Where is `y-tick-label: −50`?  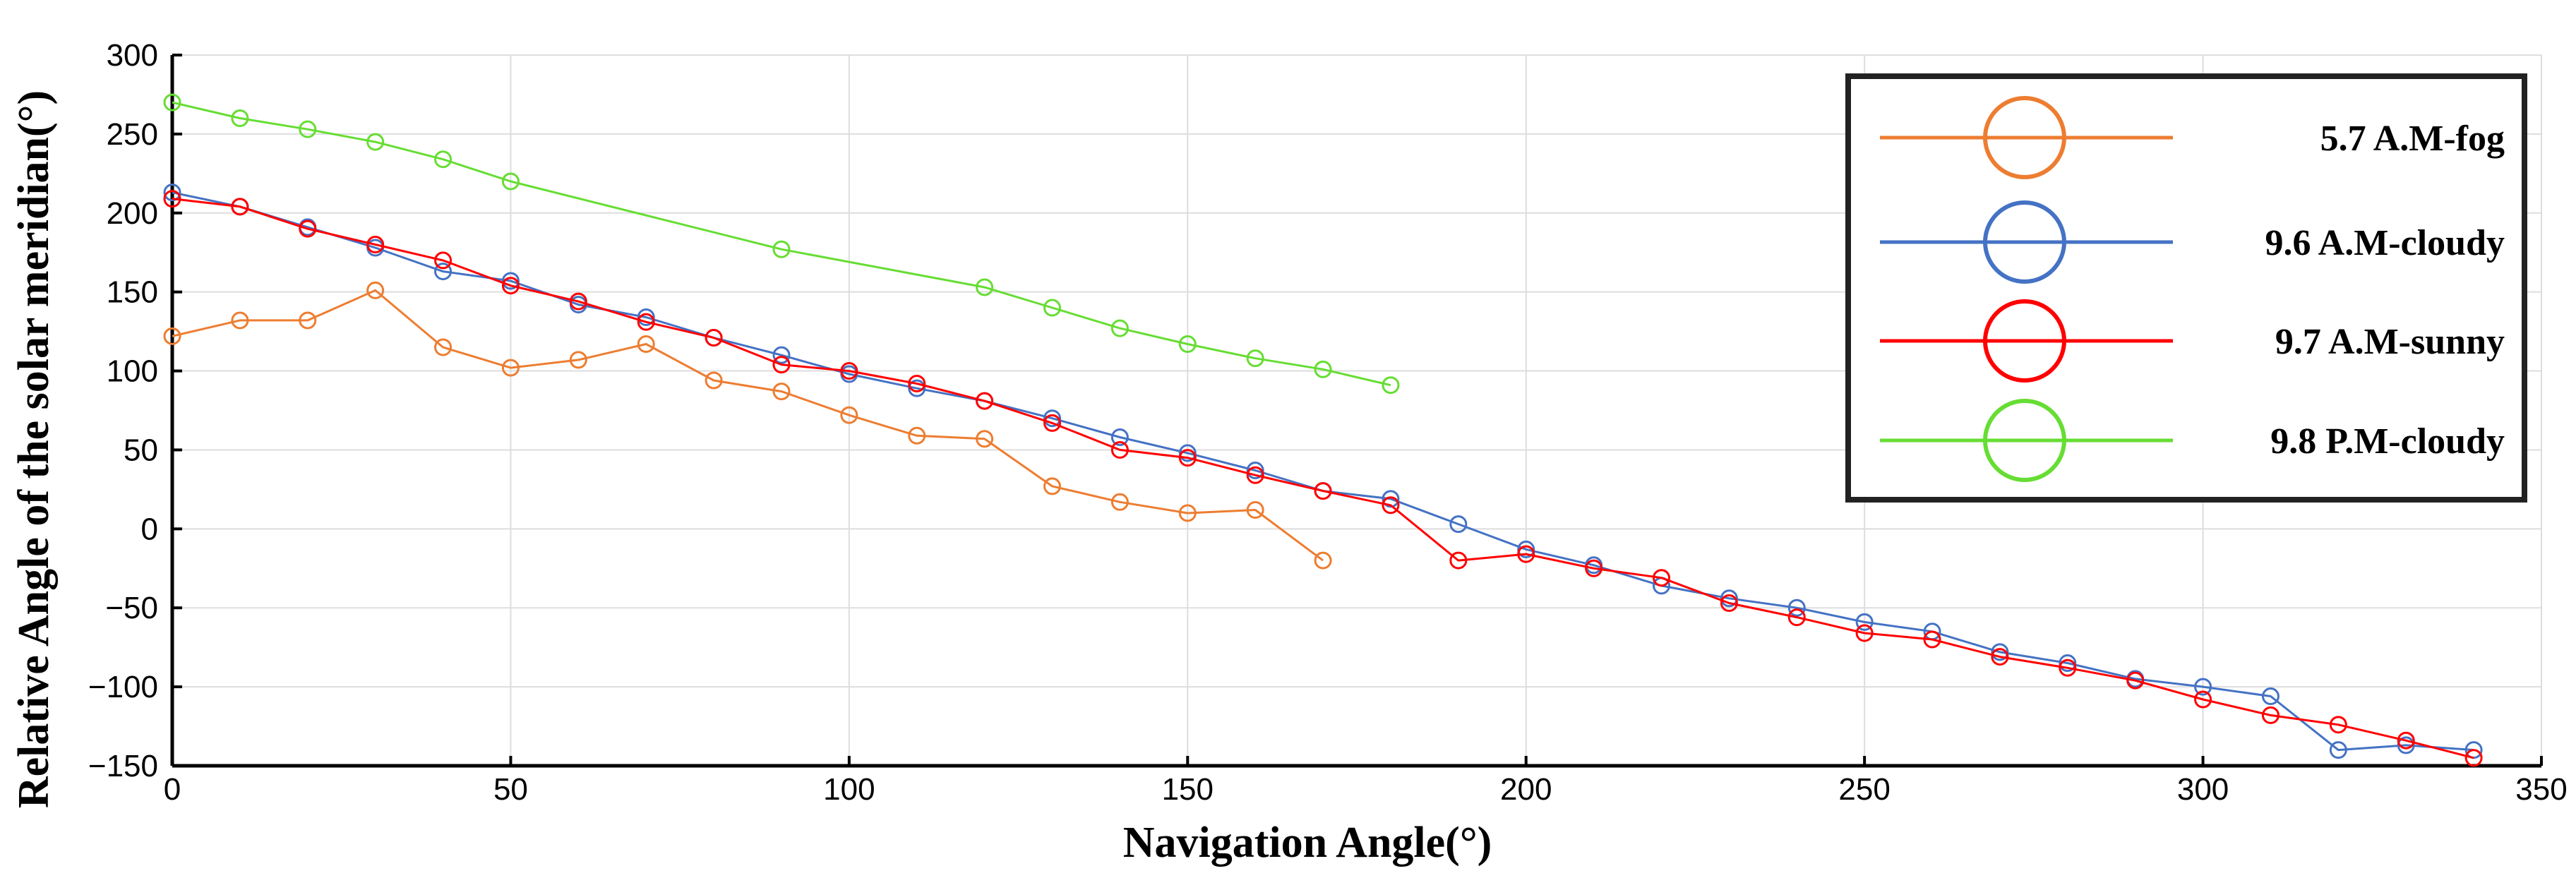
y-tick-label: −50 is located at coordinates (131, 608).